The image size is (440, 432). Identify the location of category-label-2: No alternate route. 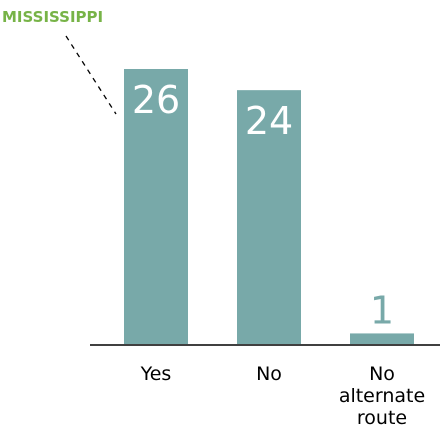
(382, 396).